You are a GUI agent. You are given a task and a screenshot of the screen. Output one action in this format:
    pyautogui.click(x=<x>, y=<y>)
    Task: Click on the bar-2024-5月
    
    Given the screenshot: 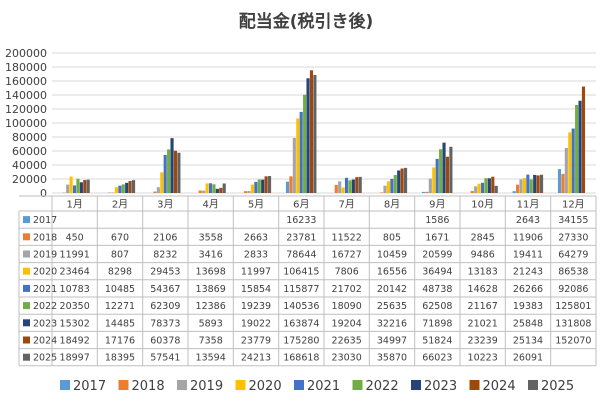 What is the action you would take?
    pyautogui.click(x=266, y=184)
    